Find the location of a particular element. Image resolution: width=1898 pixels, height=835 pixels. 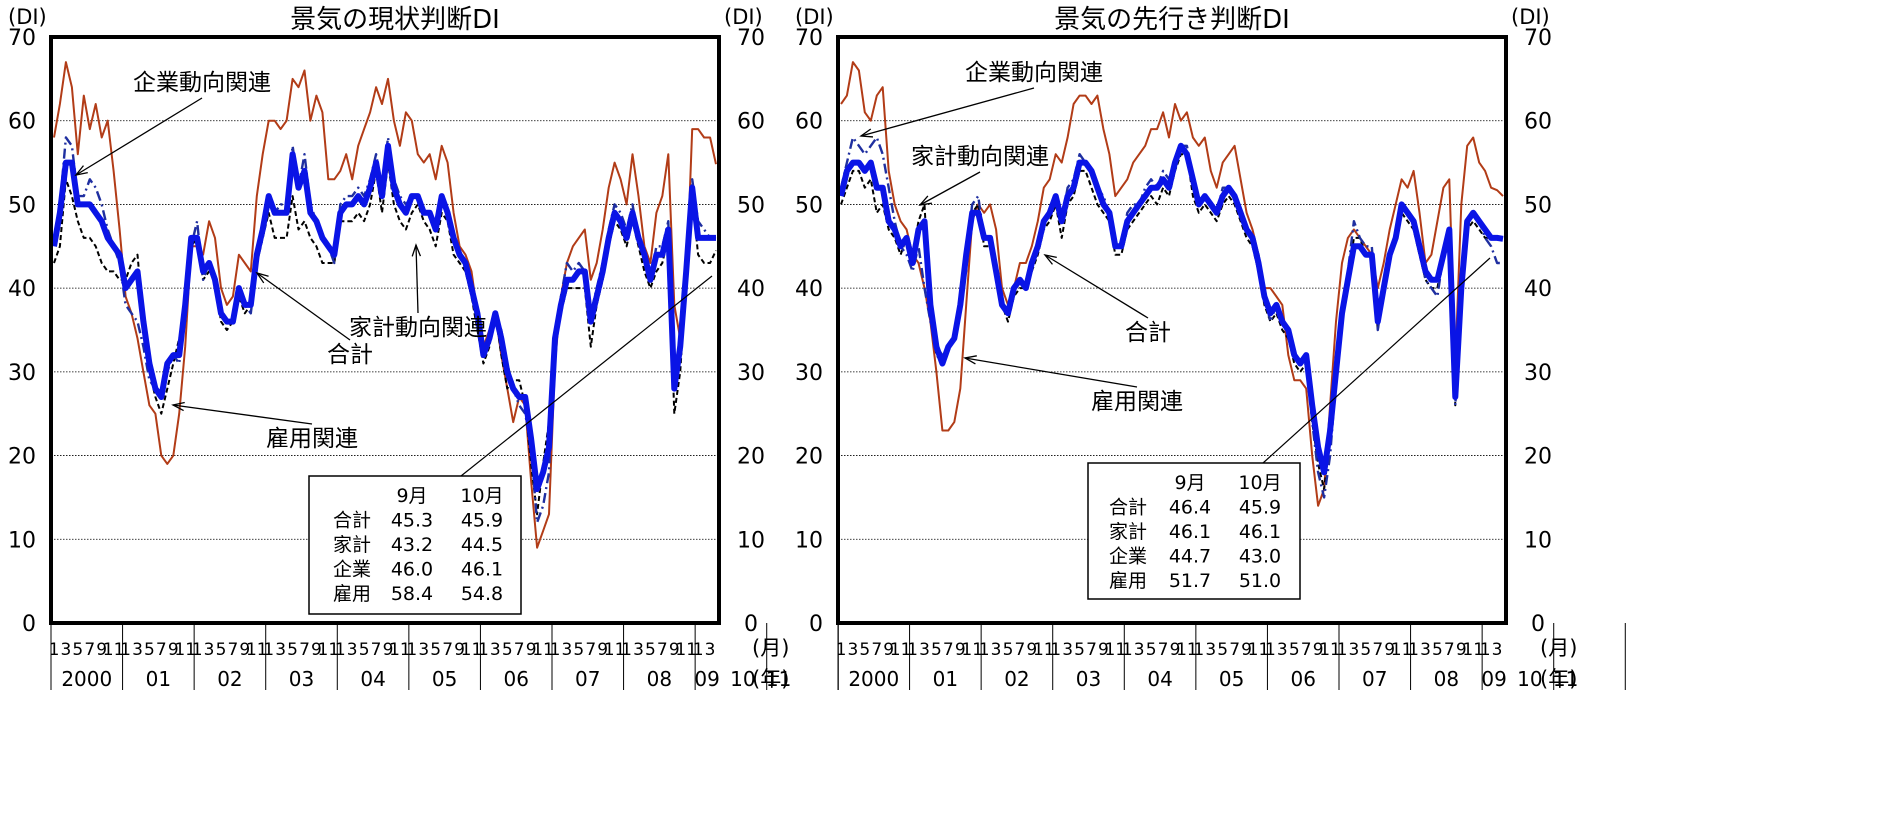

table-cell: 46.4 is located at coordinates (1190, 508).